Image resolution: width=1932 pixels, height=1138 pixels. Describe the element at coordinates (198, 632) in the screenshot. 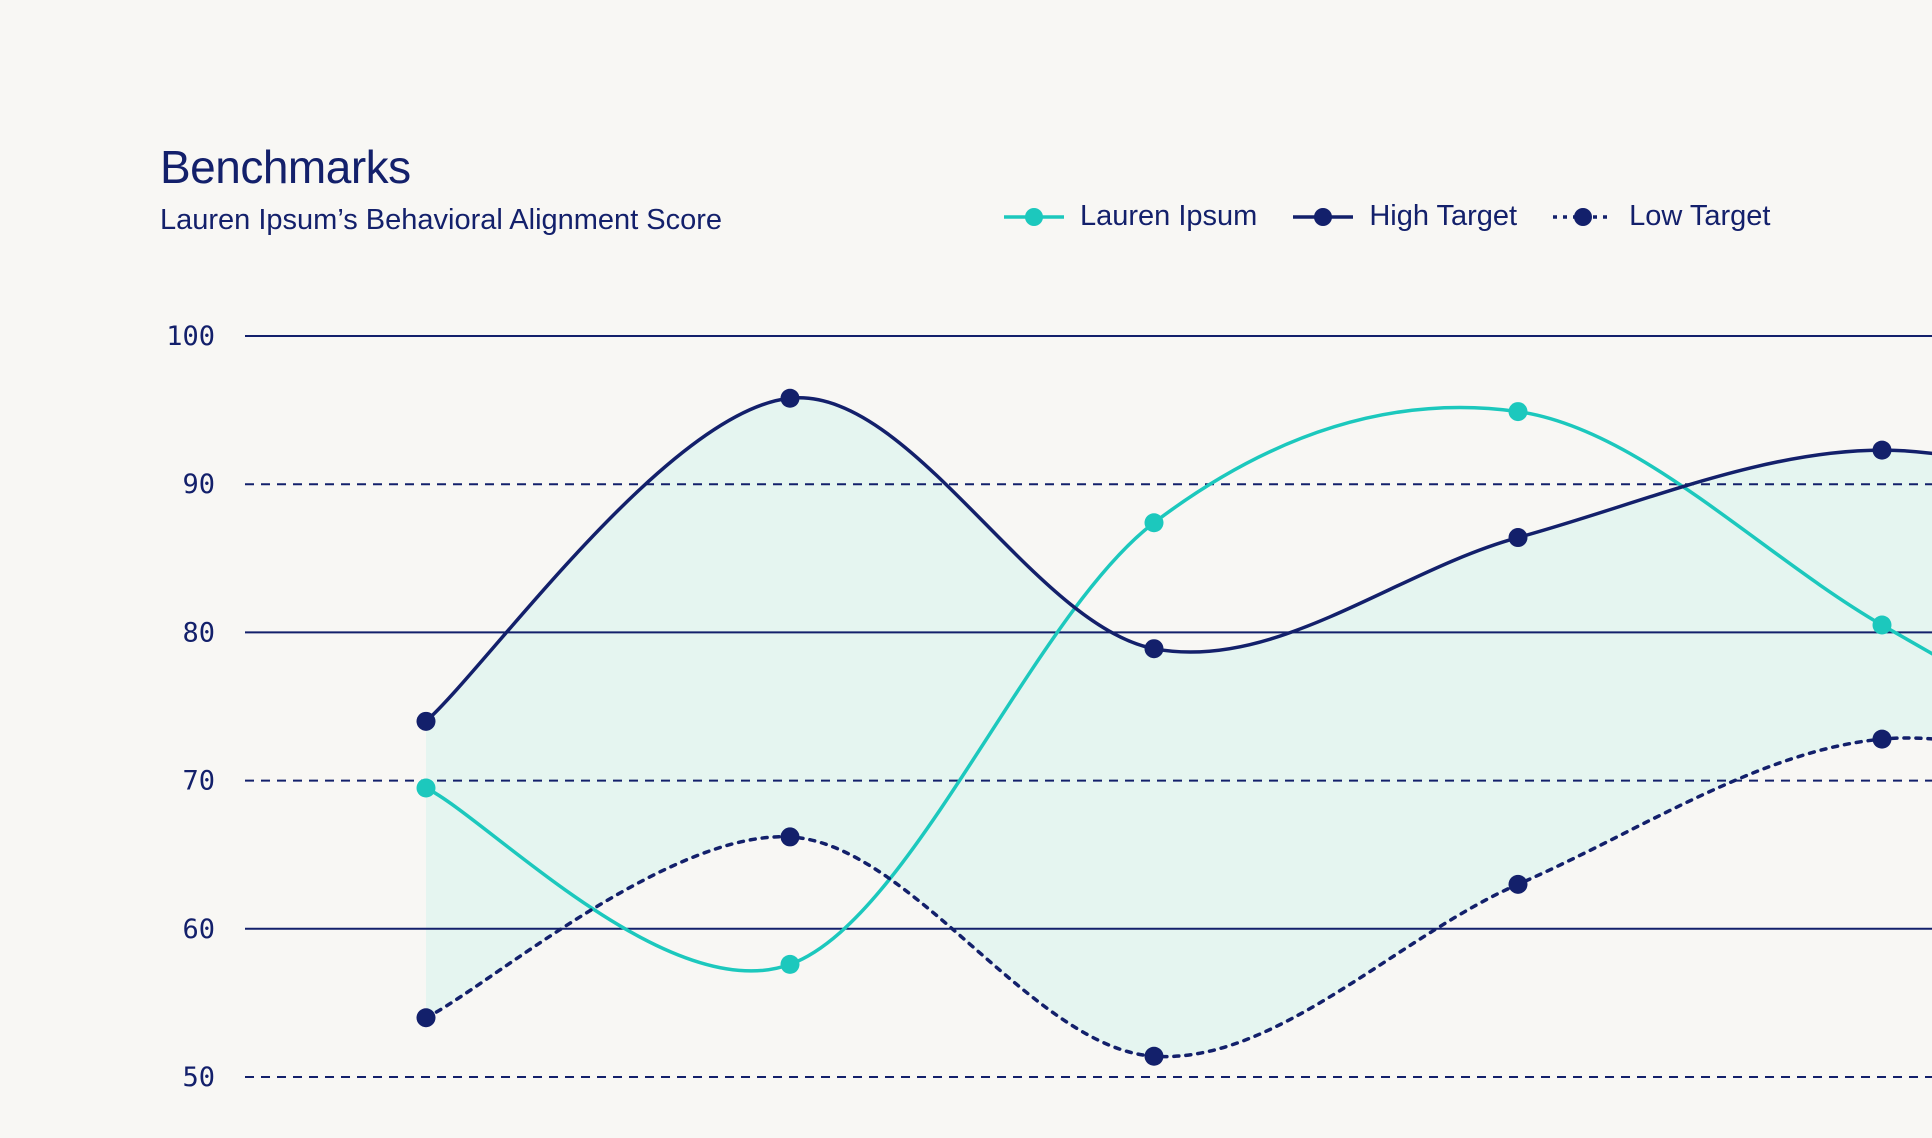

I see `y-tick-label-80: 80` at that location.